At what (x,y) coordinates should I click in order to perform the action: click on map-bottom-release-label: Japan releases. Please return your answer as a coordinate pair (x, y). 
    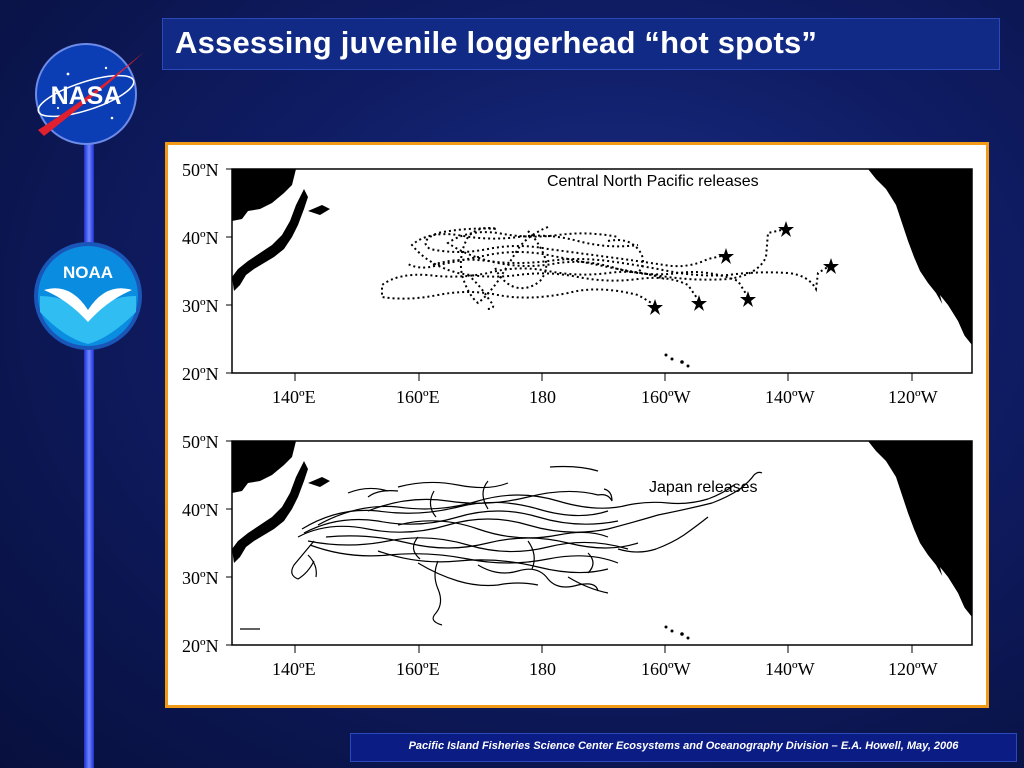
    Looking at the image, I should click on (703, 487).